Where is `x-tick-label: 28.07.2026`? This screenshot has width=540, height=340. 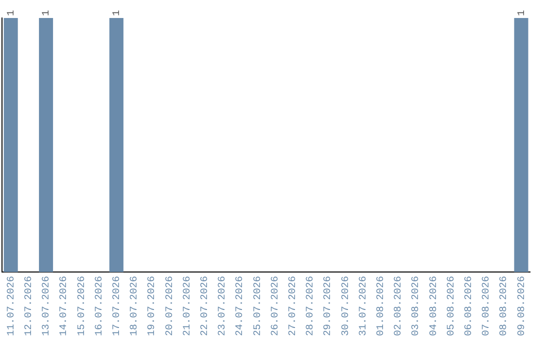 x-tick-label: 28.07.2026 is located at coordinates (311, 306).